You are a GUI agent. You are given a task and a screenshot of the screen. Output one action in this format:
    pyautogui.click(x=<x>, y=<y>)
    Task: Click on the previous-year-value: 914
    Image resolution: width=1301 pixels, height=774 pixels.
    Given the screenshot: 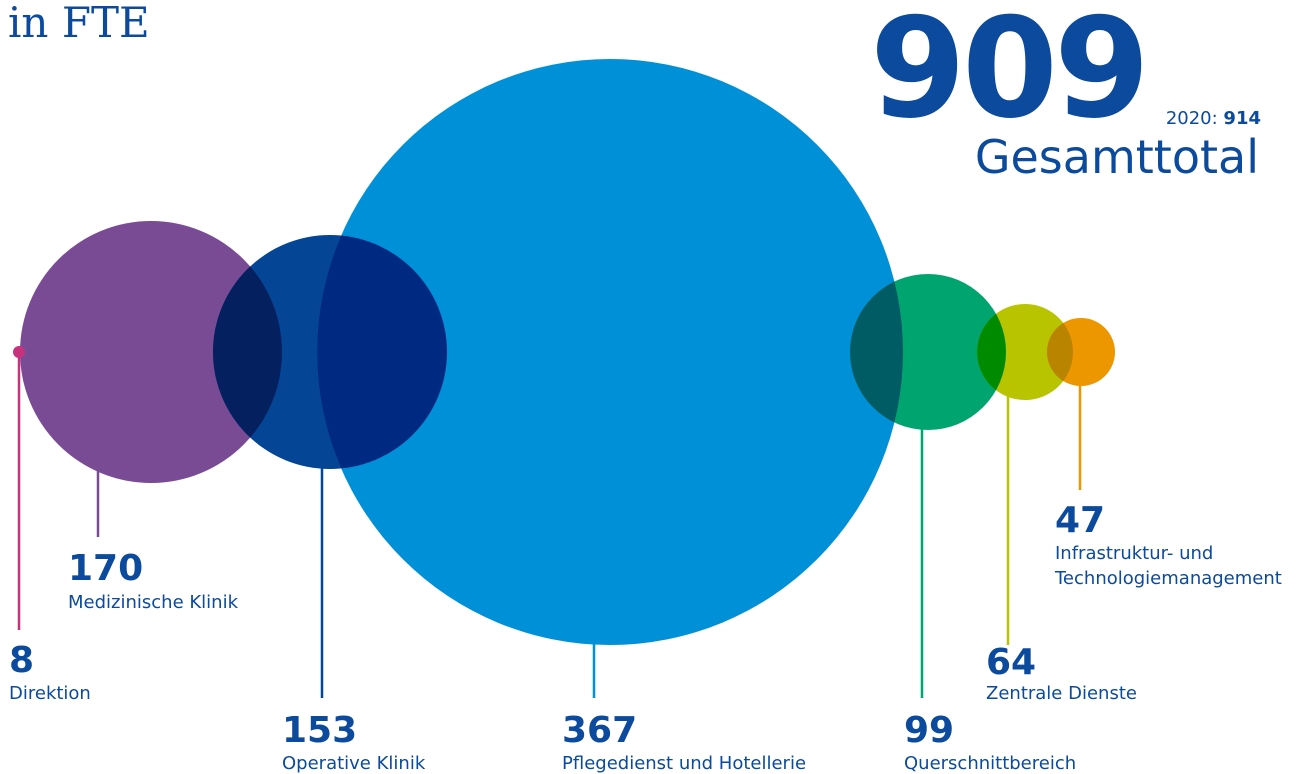 What is the action you would take?
    pyautogui.click(x=1242, y=118)
    